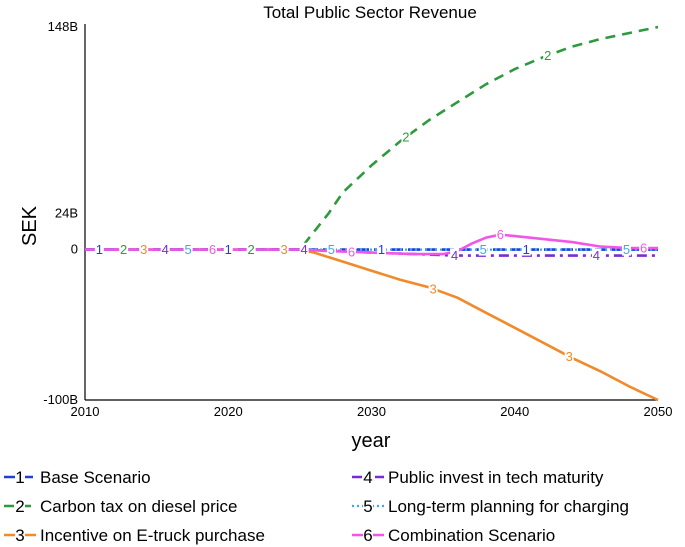  What do you see at coordinates (95, 477) in the screenshot?
I see `legend-label: Base Scenario` at bounding box center [95, 477].